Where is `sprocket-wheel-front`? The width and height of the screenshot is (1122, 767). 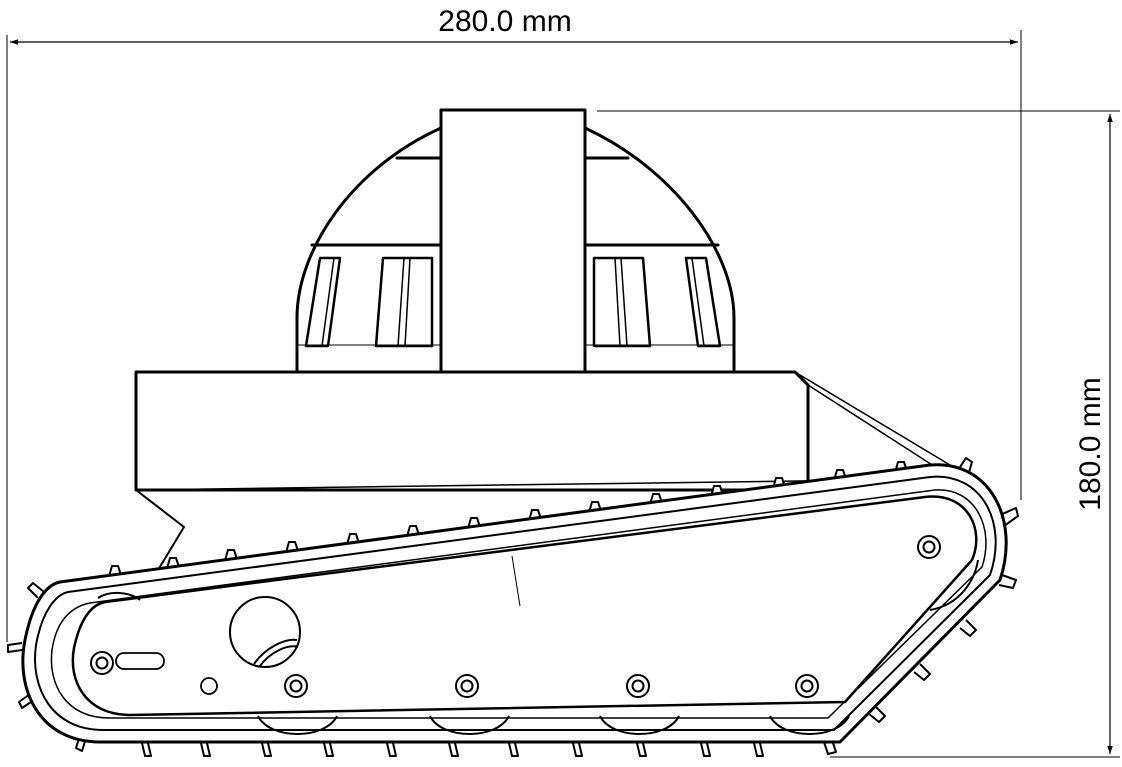
sprocket-wheel-front is located at coordinates (954, 585).